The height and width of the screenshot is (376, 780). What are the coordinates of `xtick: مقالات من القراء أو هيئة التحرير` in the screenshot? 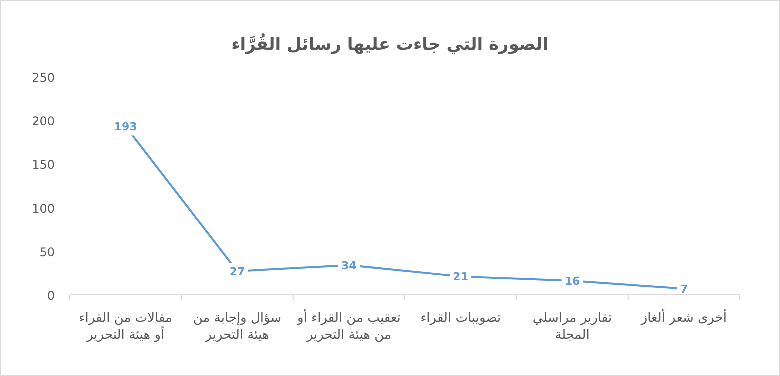 It's located at (125, 327).